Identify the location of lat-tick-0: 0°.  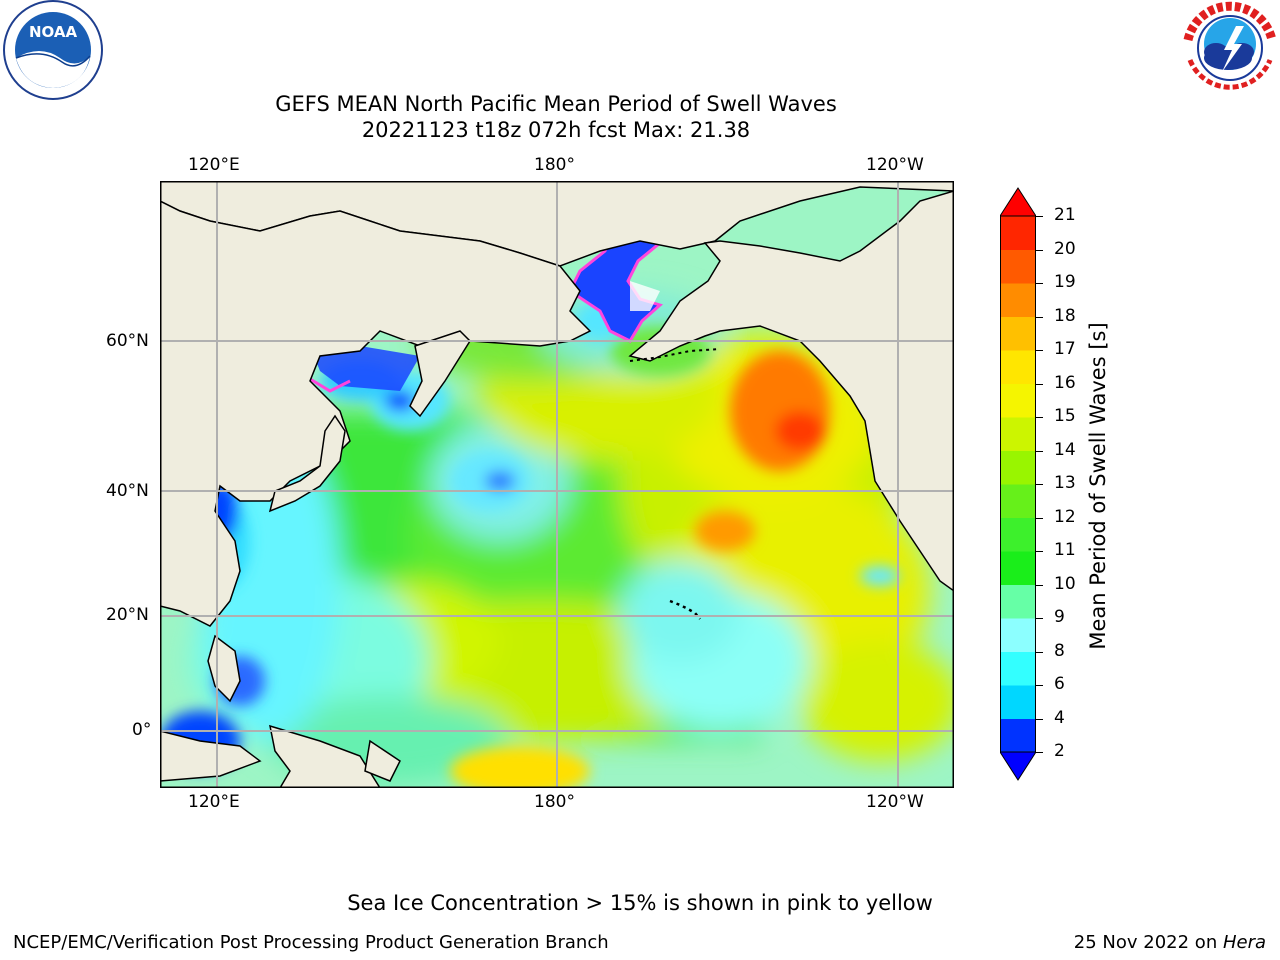
(142, 730).